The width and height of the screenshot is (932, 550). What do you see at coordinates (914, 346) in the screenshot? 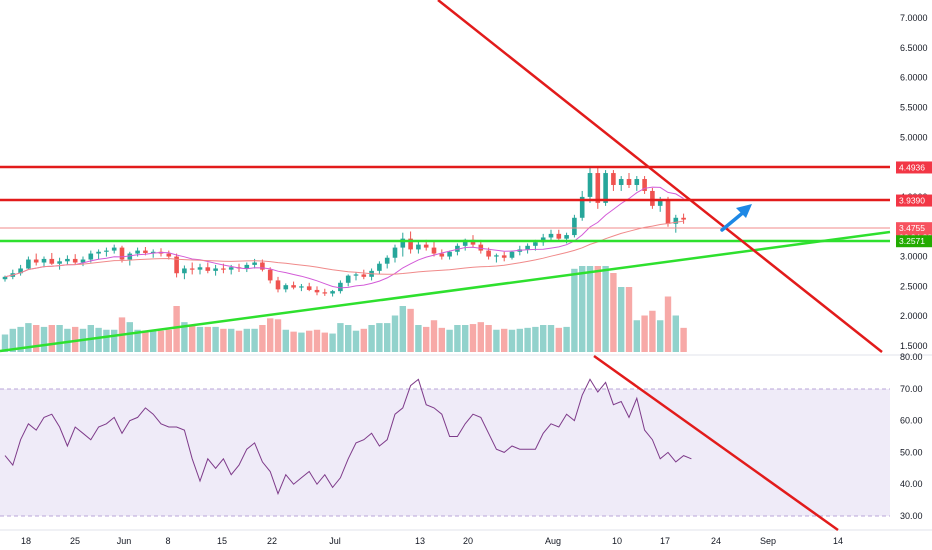
I see `price-tick-label: 1.5000` at bounding box center [914, 346].